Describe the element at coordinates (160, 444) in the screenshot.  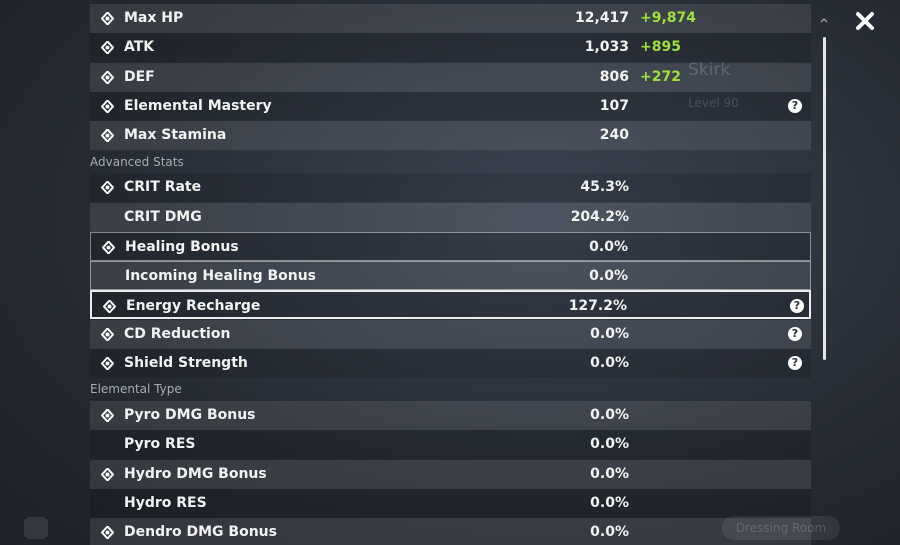
I see `stat-label: Pyro RES` at that location.